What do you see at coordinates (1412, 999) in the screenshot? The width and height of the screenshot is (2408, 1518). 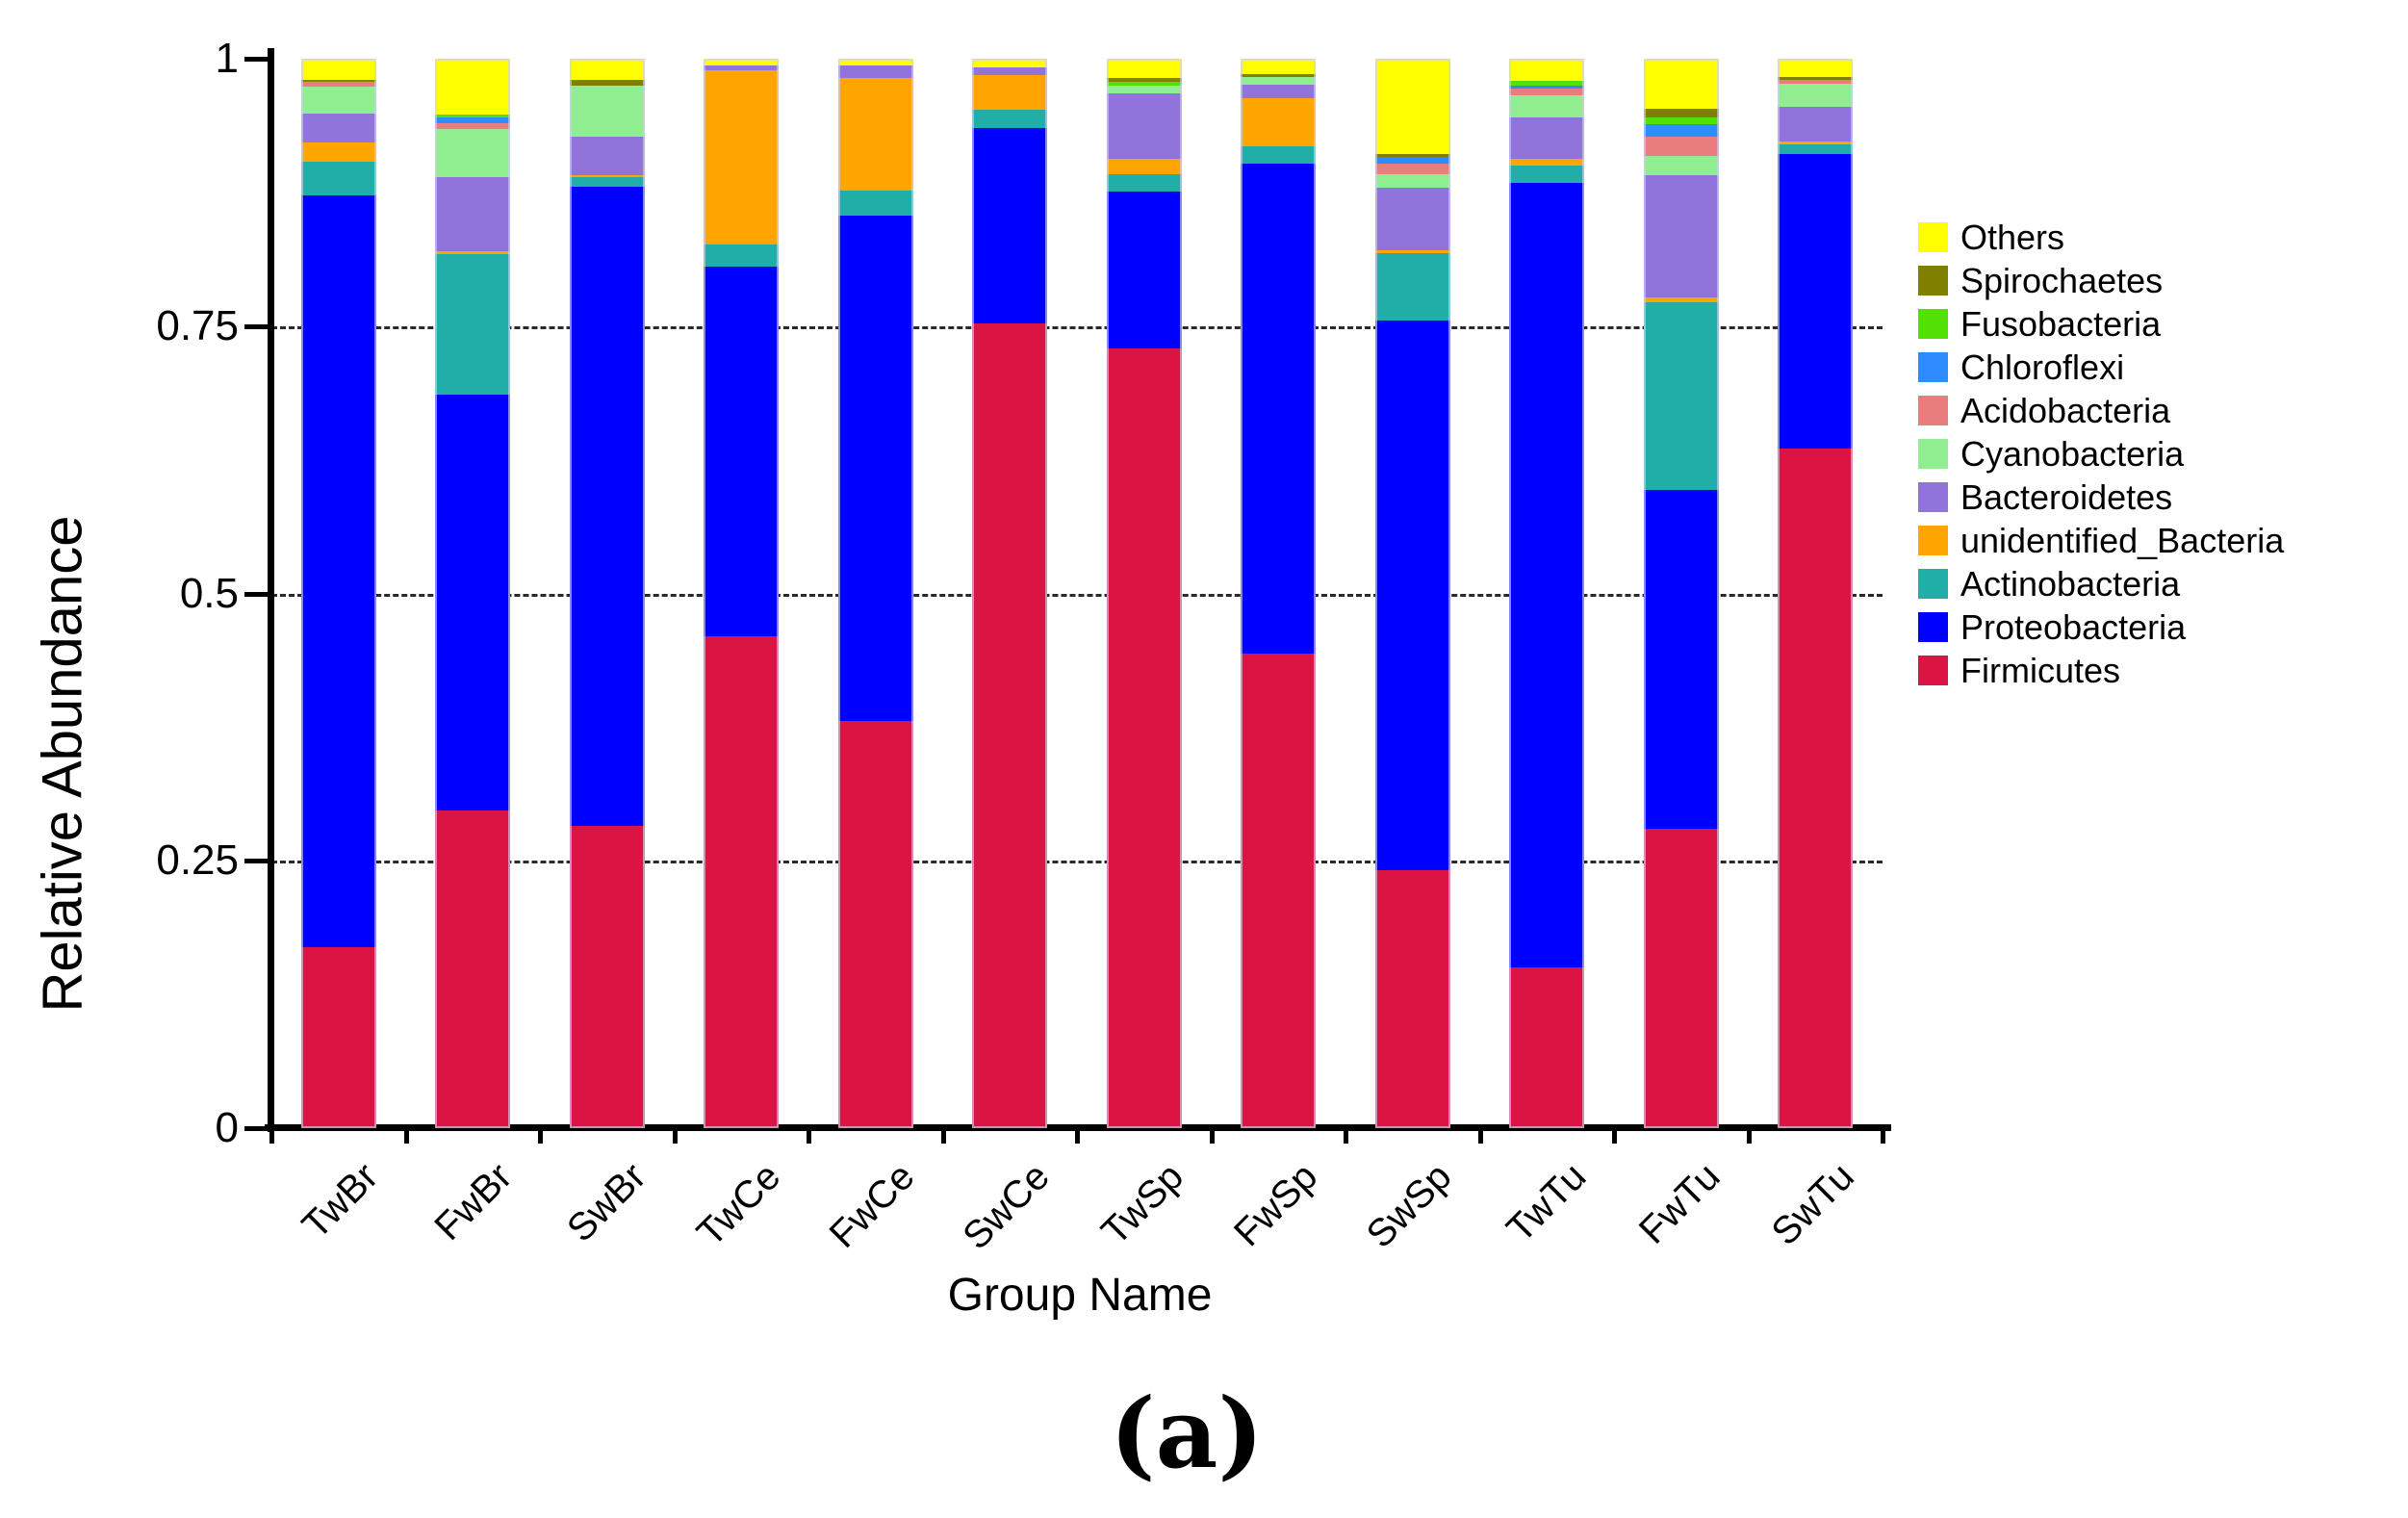 I see `segment-SwSp-Firmicutes` at bounding box center [1412, 999].